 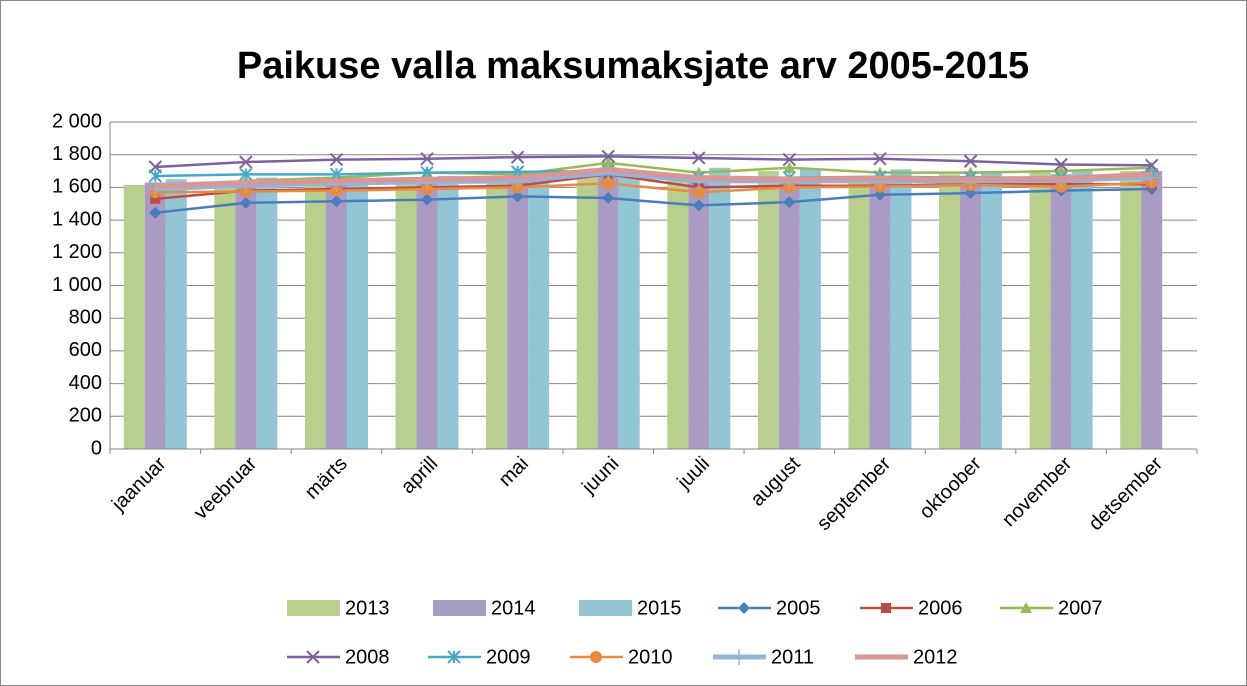 I want to click on legend-label: 2014, so click(x=513, y=608).